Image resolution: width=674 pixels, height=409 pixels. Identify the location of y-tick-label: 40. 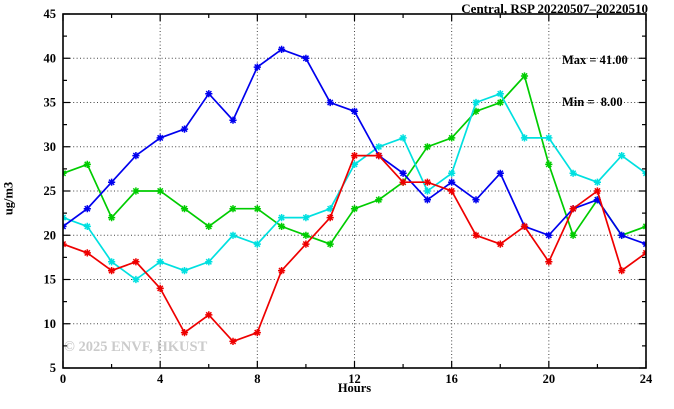
(50, 58).